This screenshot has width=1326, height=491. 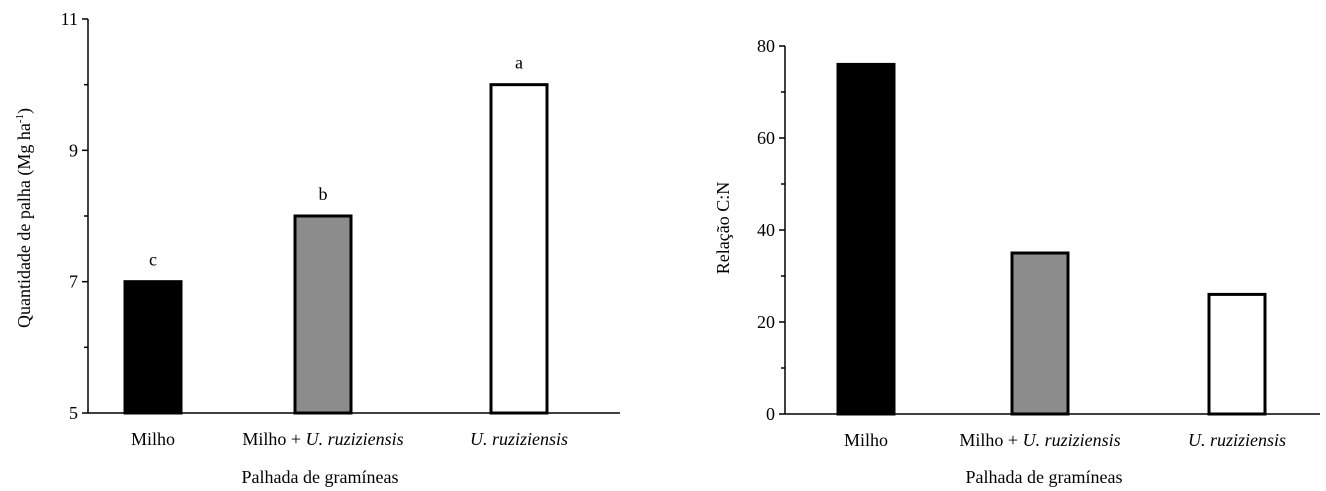 I want to click on significance-label: c, so click(x=153, y=260).